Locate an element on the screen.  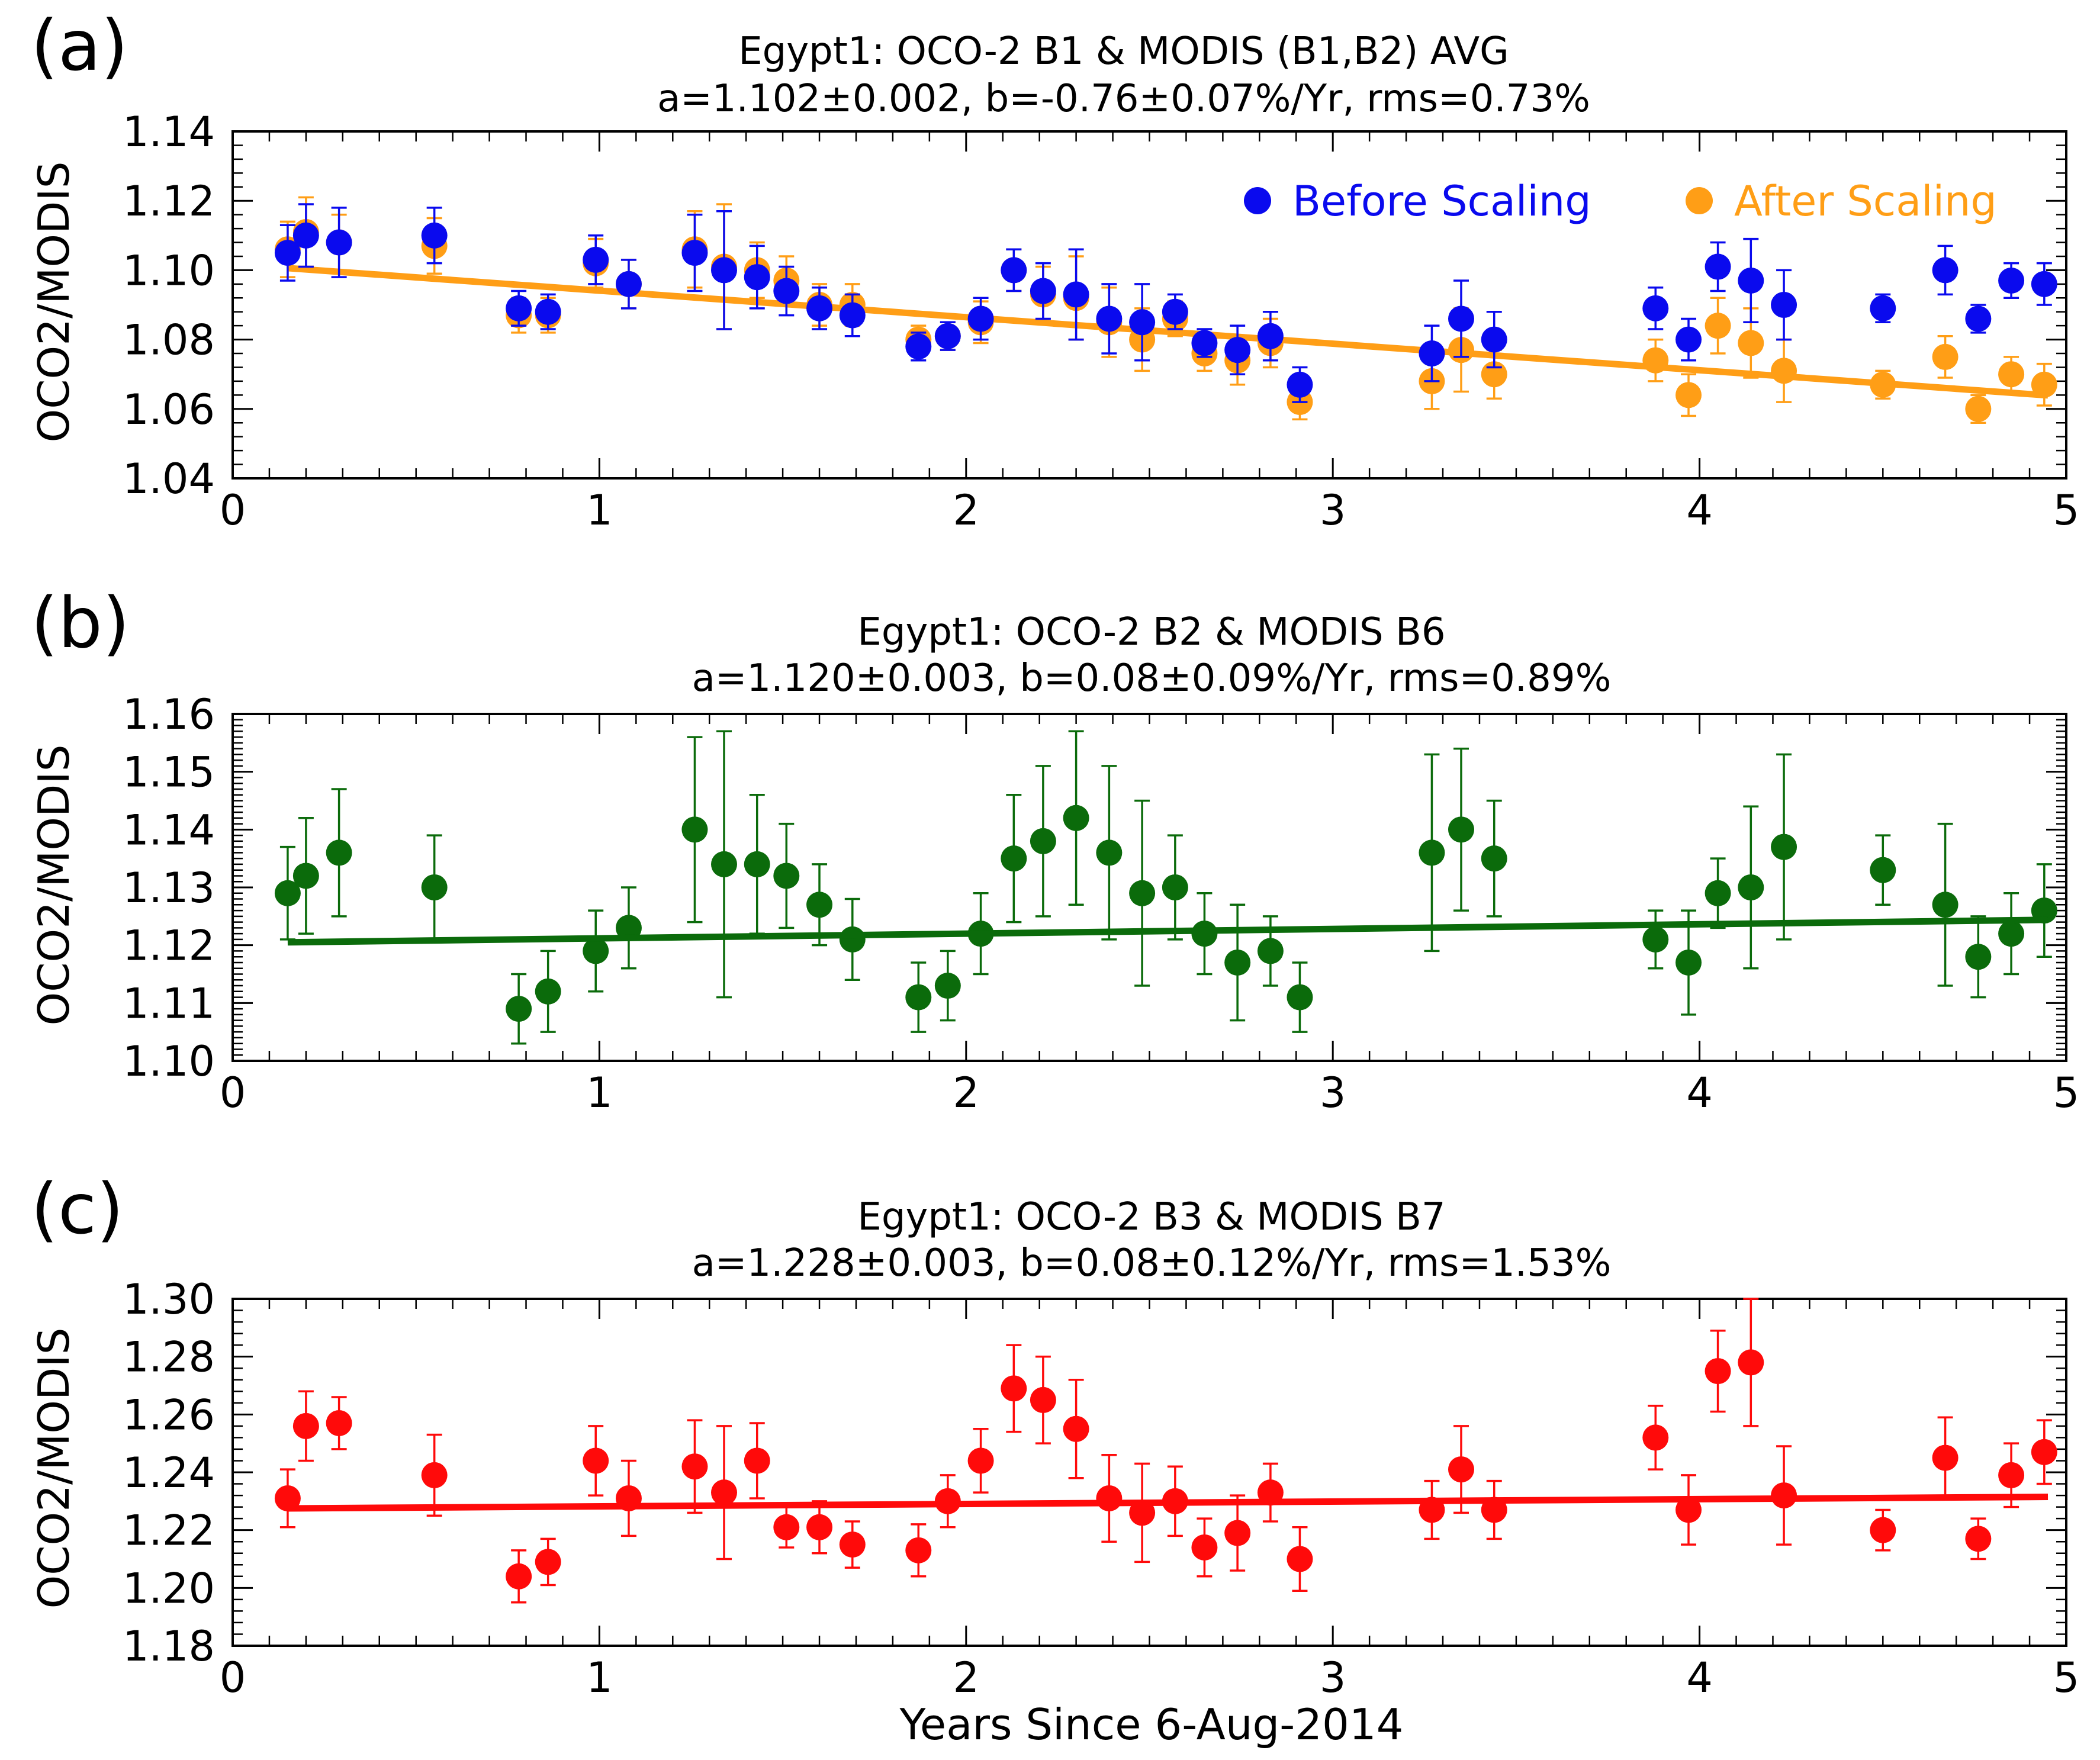
x-tick-label: 4 is located at coordinates (1699, 1677).